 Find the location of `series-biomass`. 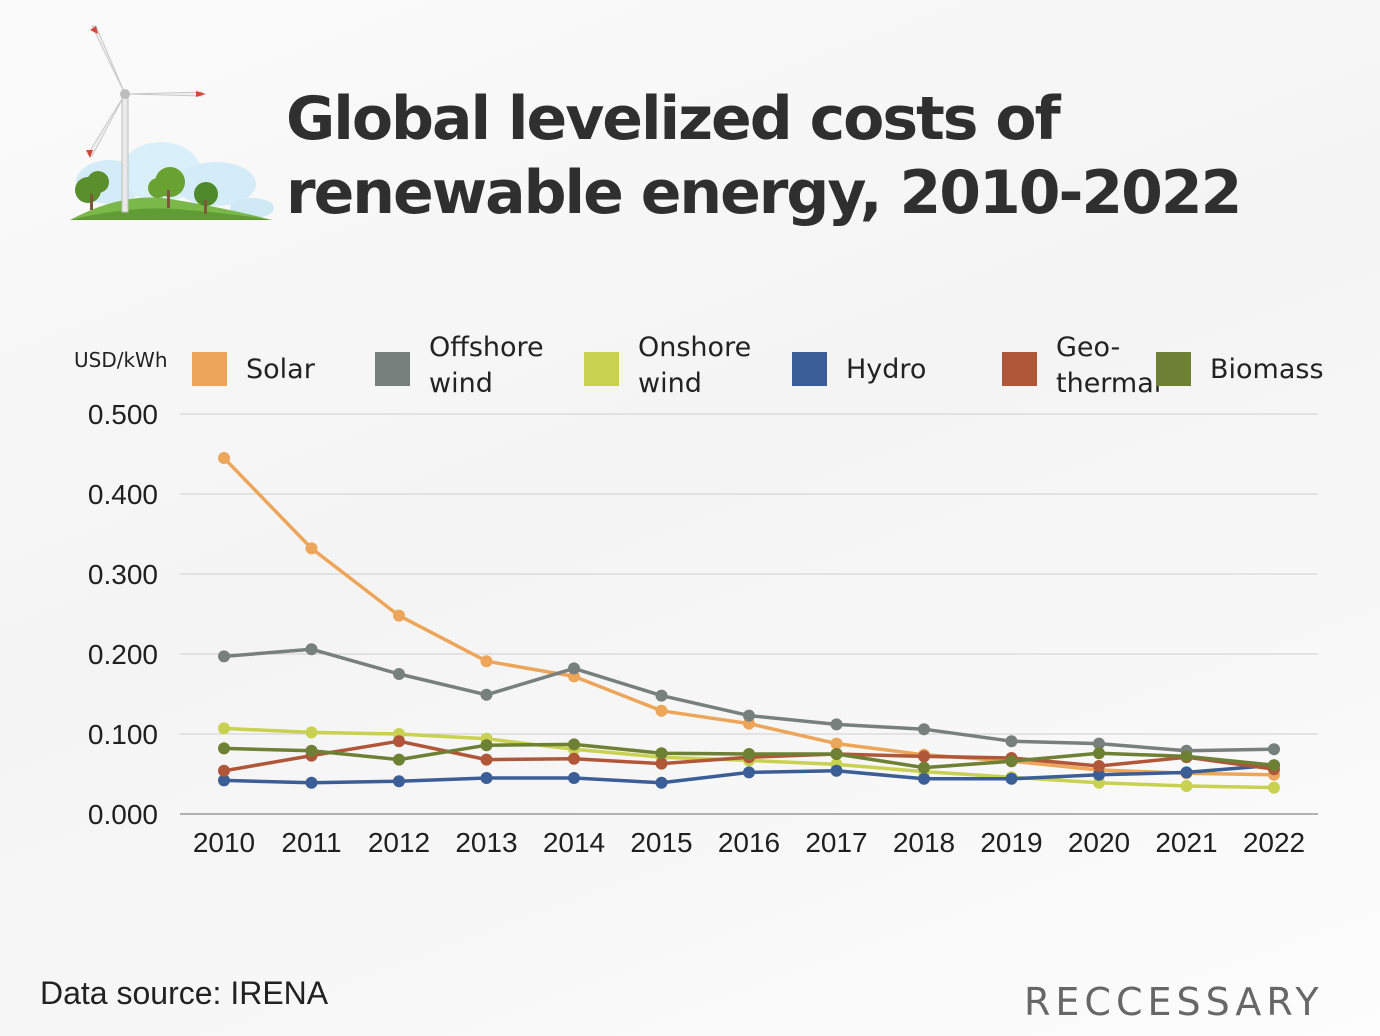

series-biomass is located at coordinates (749, 756).